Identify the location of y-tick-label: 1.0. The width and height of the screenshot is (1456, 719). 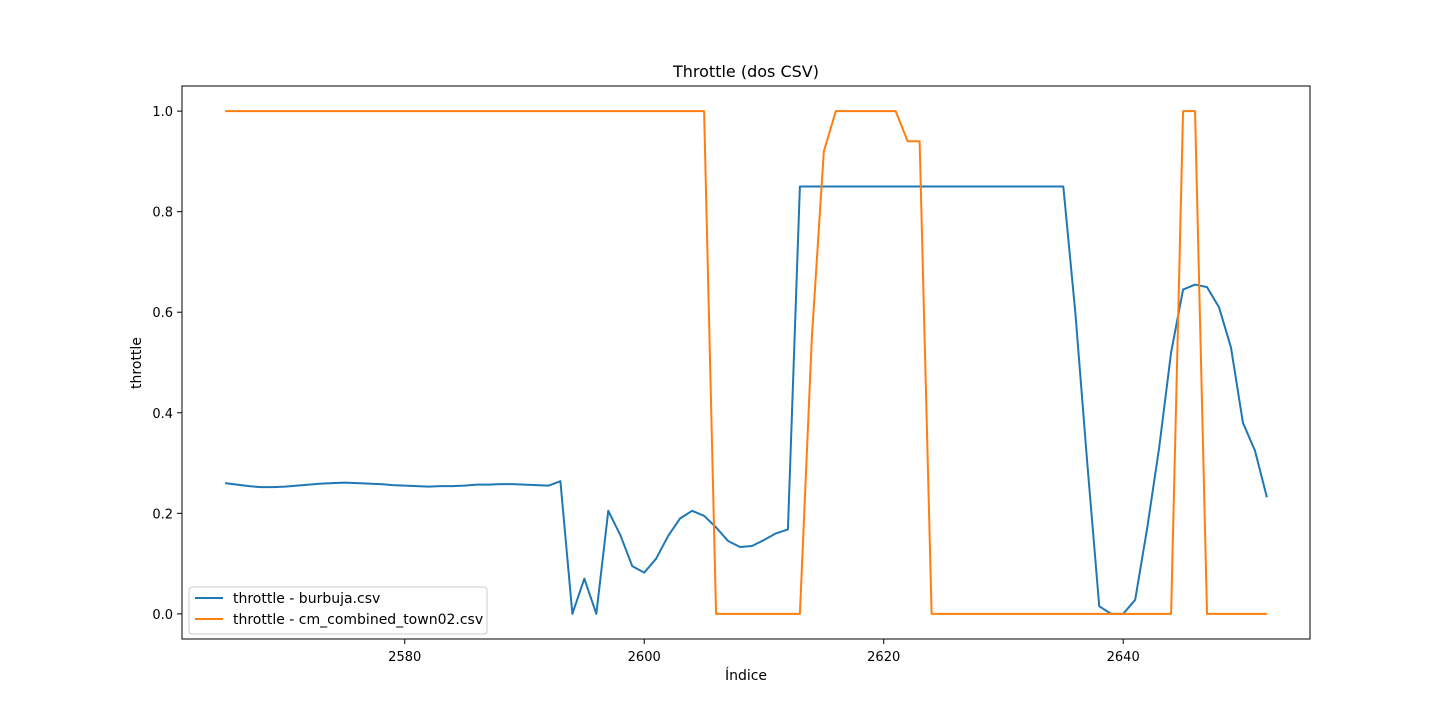
(162, 112).